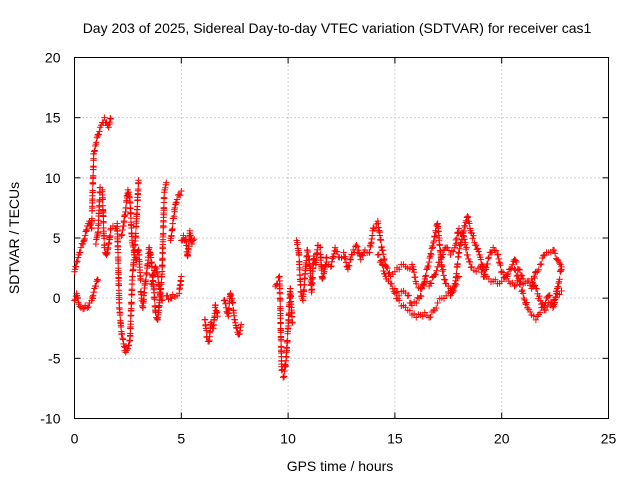  What do you see at coordinates (53, 58) in the screenshot?
I see `y-tick-label: 20` at bounding box center [53, 58].